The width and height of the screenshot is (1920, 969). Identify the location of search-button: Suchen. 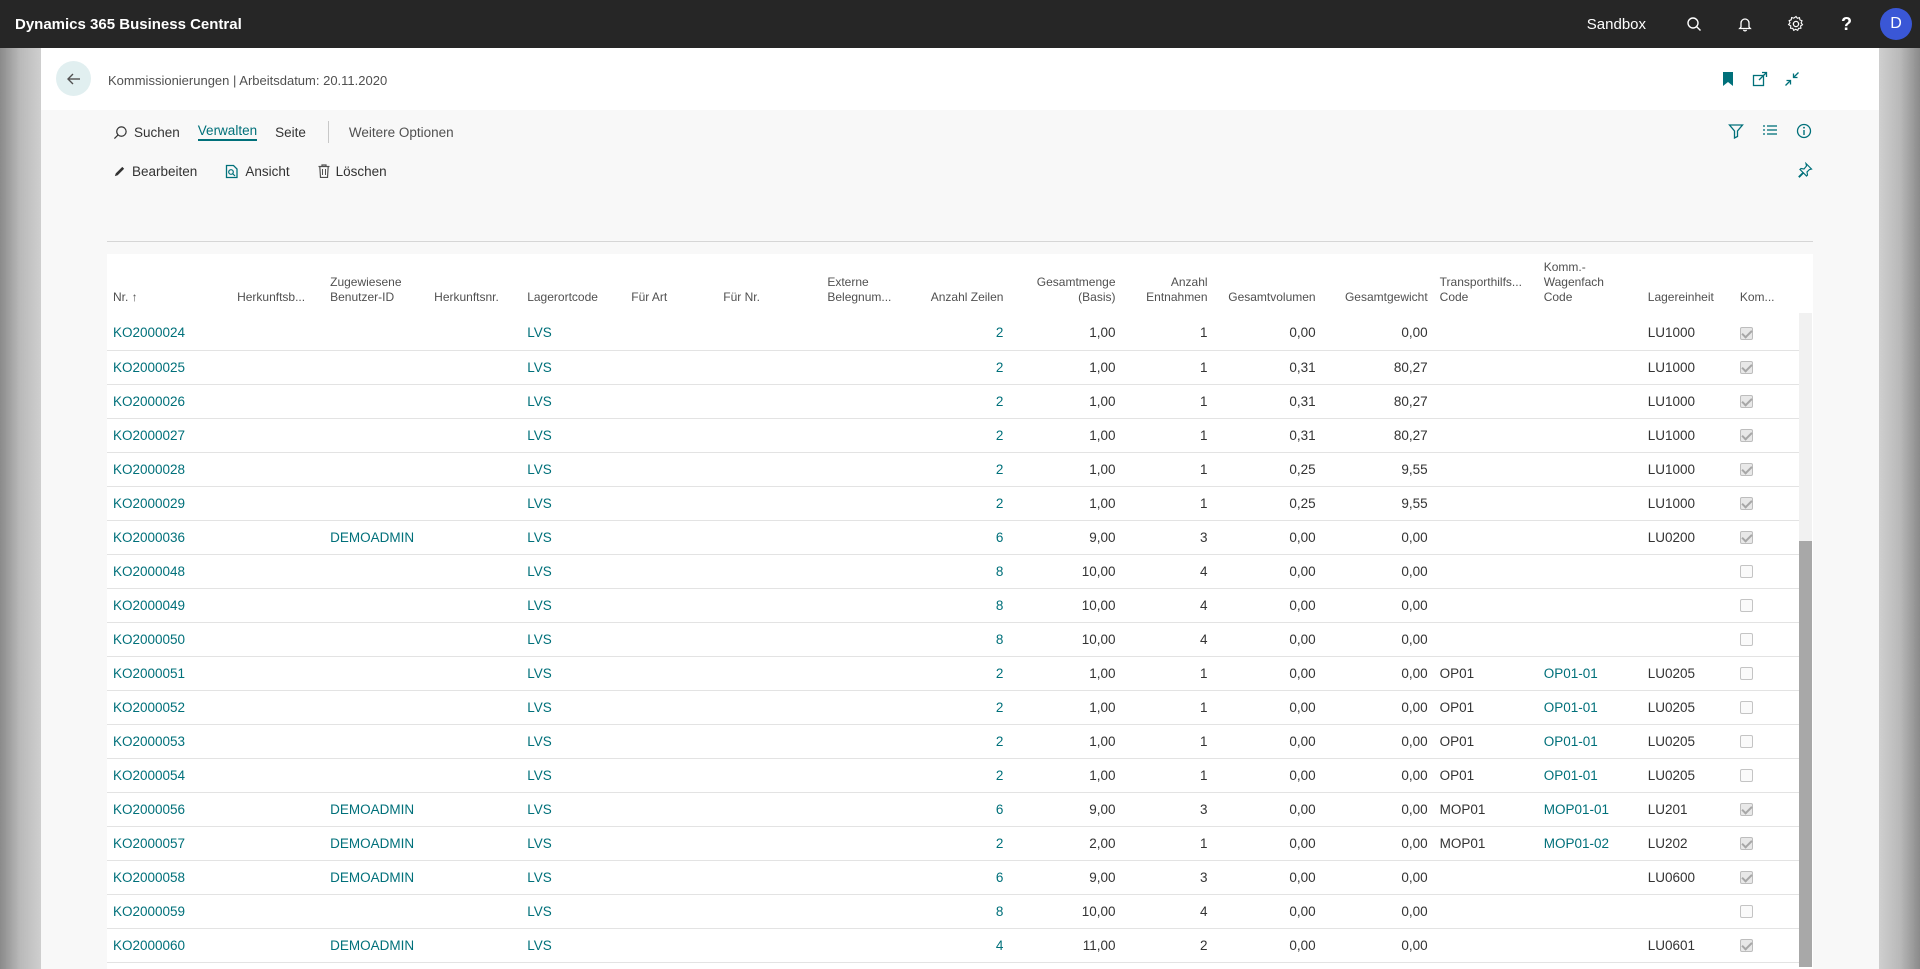
(146, 132).